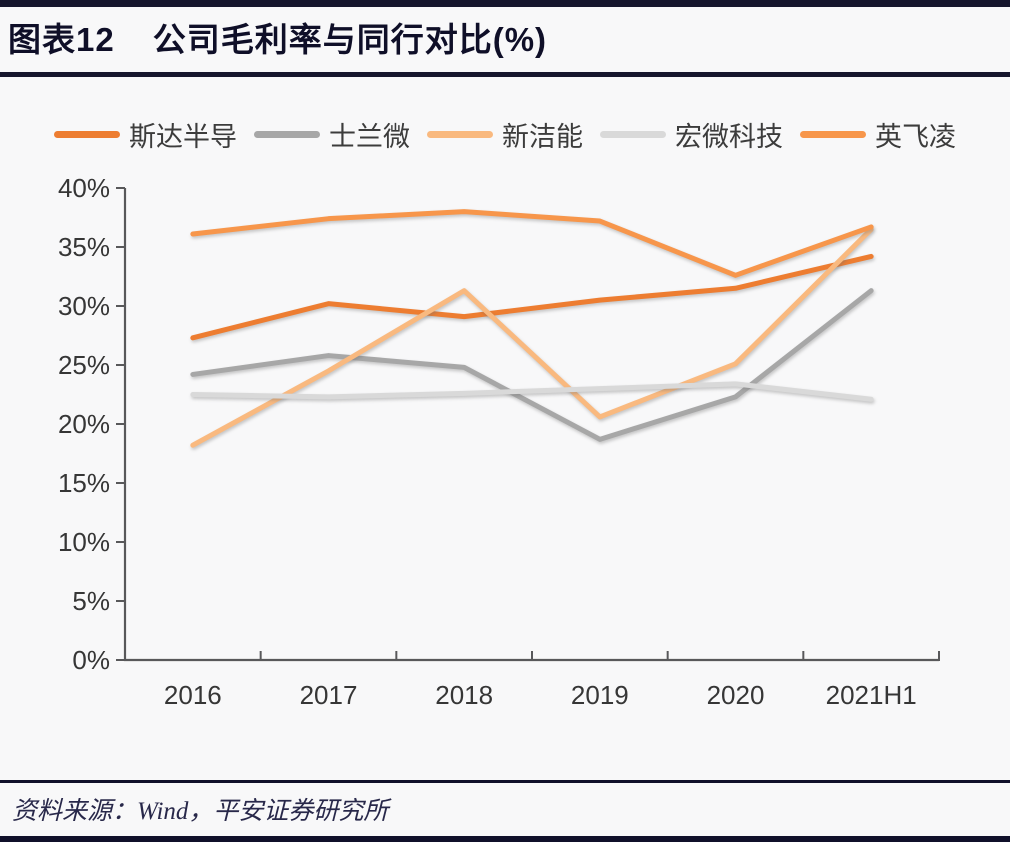 This screenshot has width=1010, height=842. Describe the element at coordinates (84, 542) in the screenshot. I see `y-tick-label: 10%` at that location.